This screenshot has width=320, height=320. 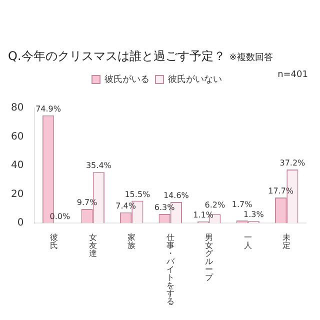 I want to click on data-label: 6.2%, so click(x=215, y=205).